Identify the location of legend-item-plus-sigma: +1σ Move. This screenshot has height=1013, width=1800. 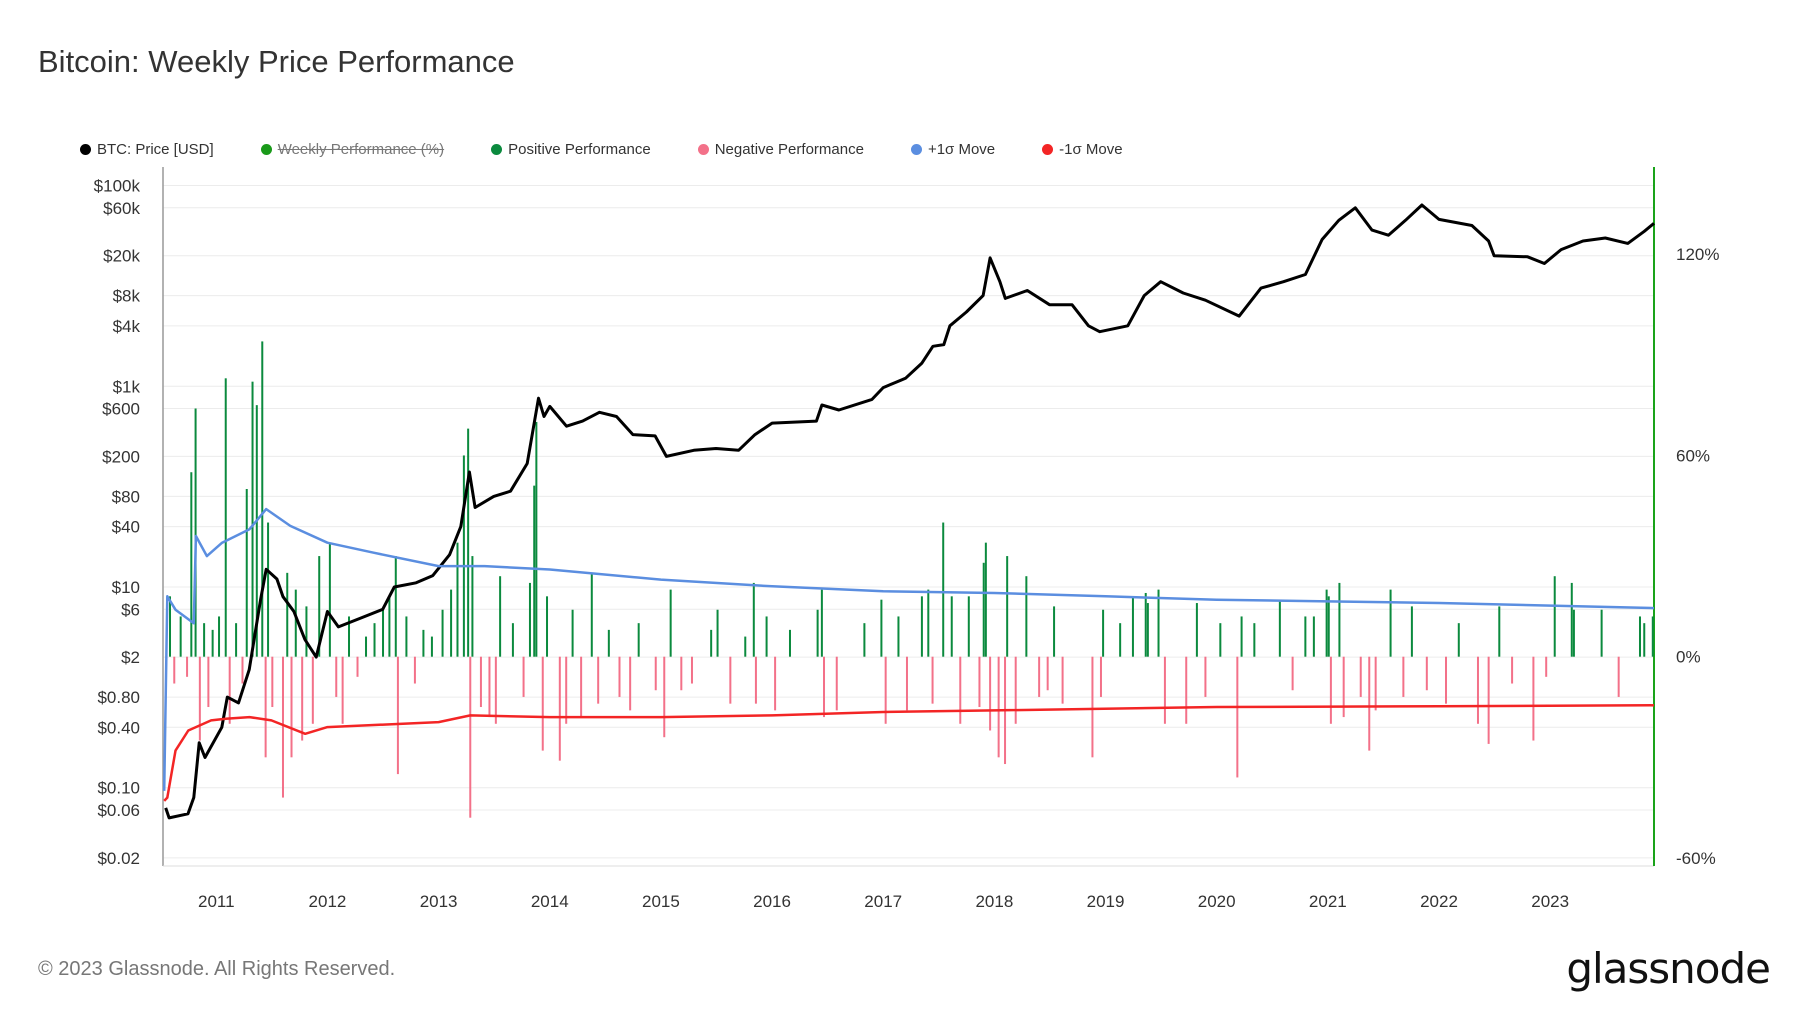
(953, 149).